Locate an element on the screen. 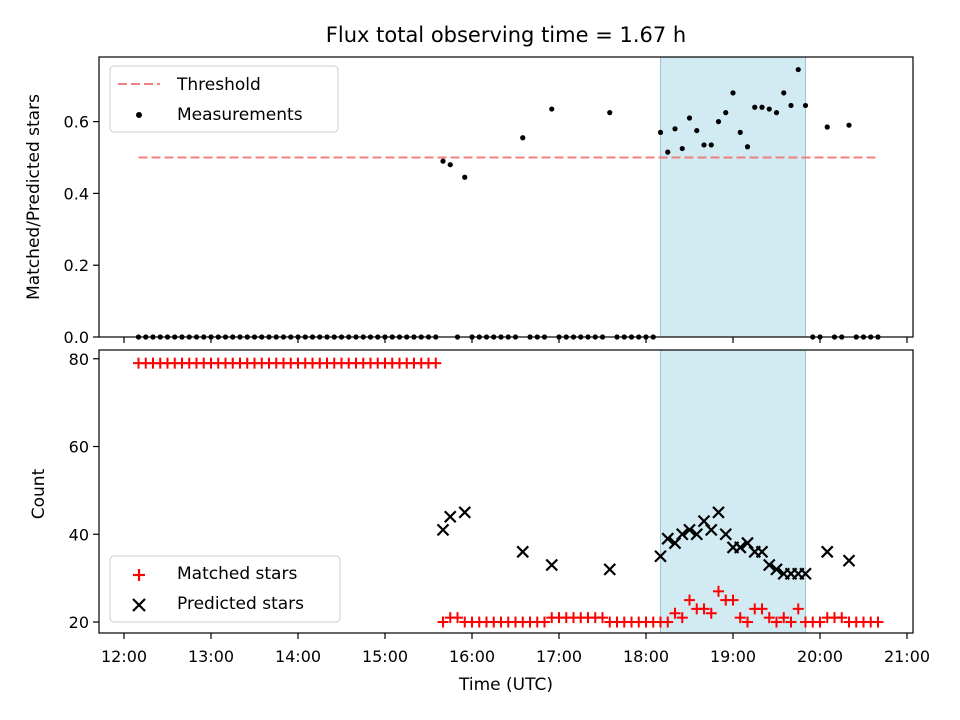 This screenshot has height=720, width=960. x-tick-label: 21:00 is located at coordinates (907, 656).